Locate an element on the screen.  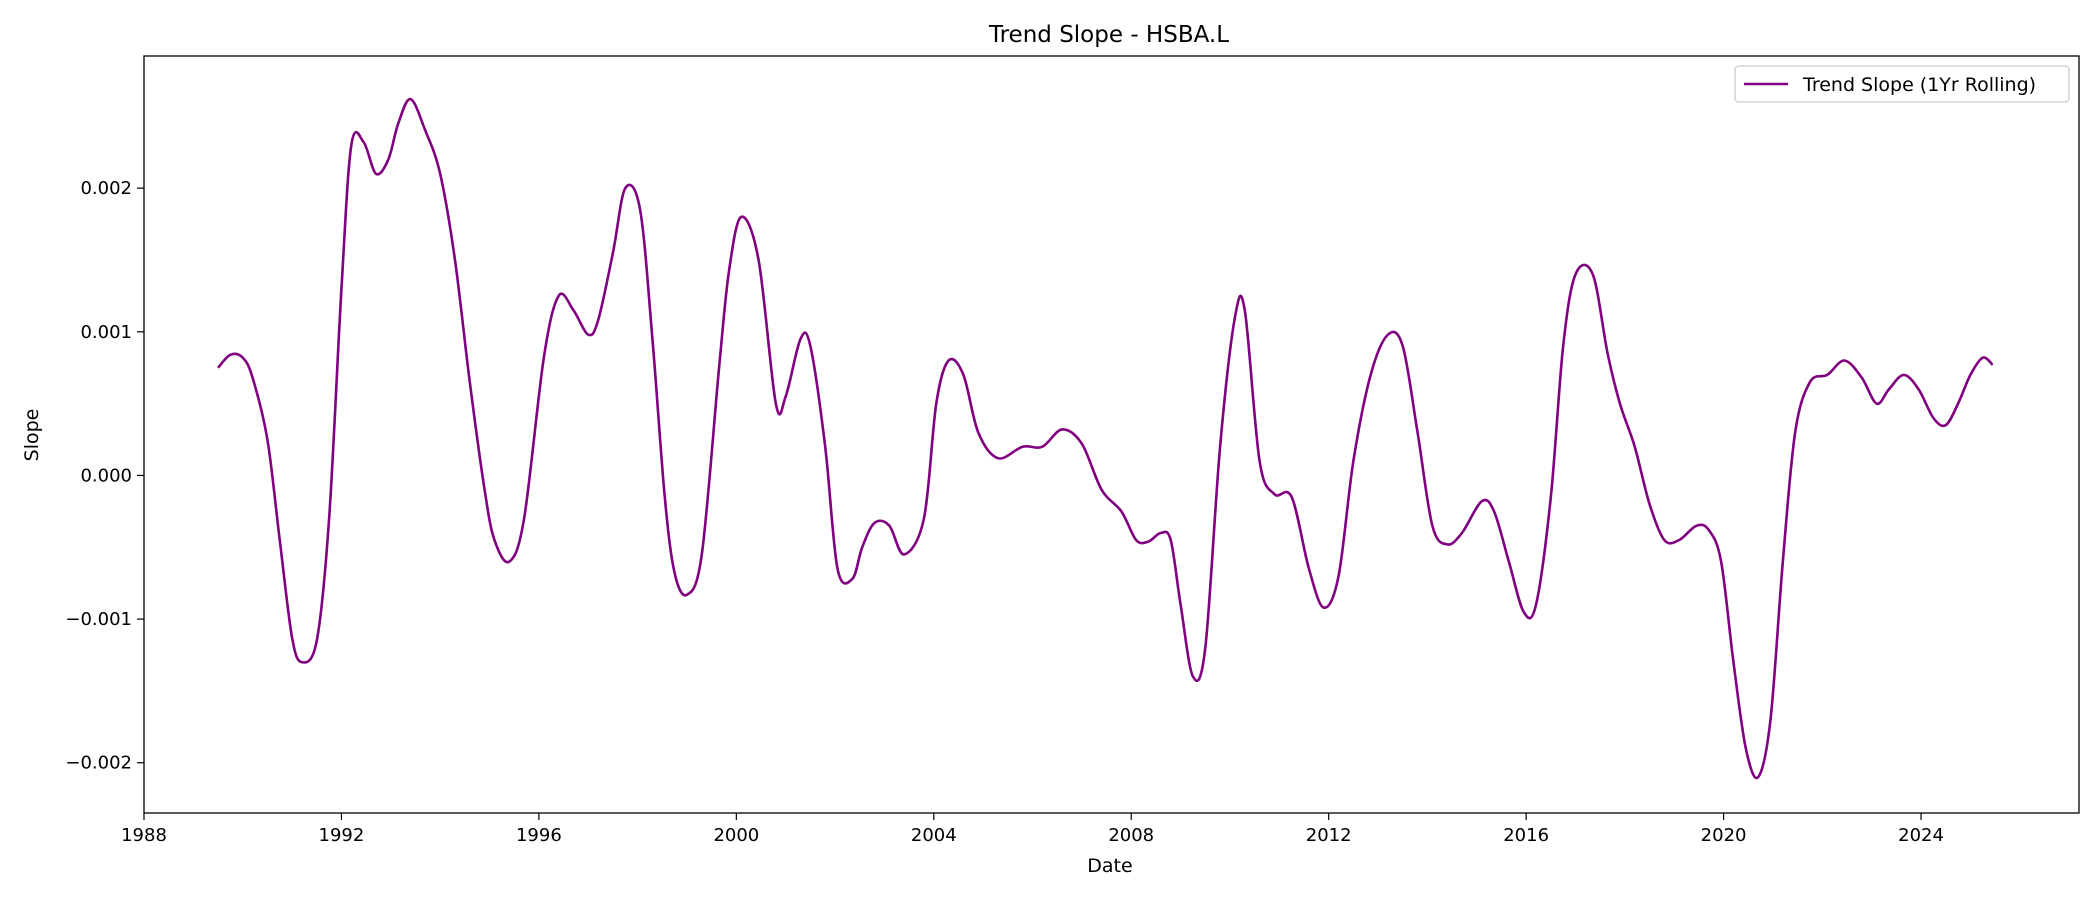
y-axis-ticks: −0.002 −0.001 0.000 0.001 0.002 is located at coordinates (104, 476).